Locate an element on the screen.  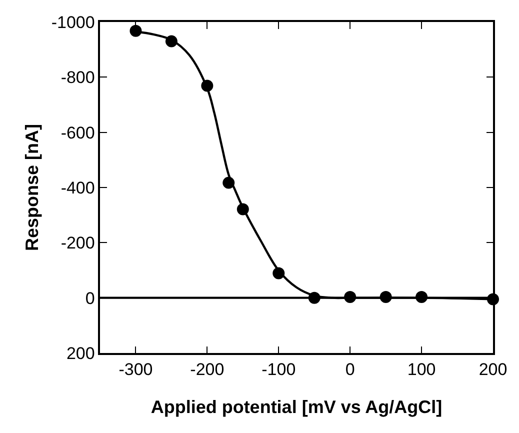
y-tick-label: -1000 is located at coordinates (73, 22).